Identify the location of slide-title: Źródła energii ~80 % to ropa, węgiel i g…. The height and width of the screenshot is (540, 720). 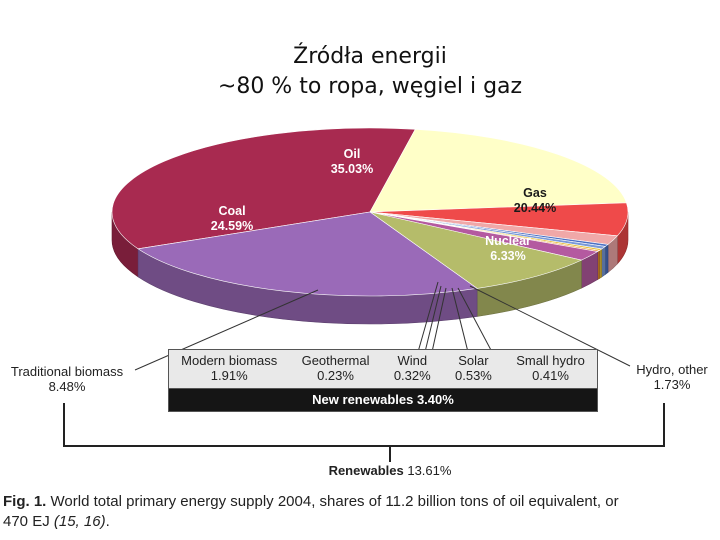
(360, 72).